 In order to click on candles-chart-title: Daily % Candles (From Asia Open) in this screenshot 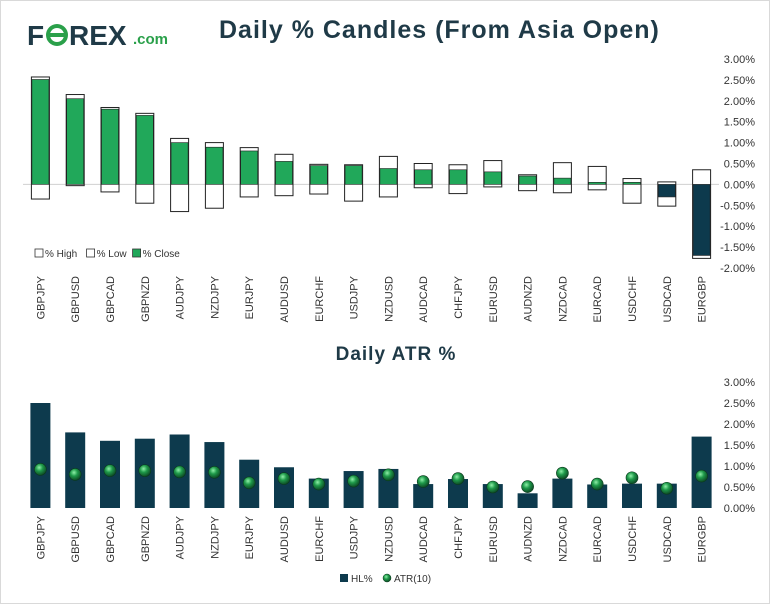, I will do `click(439, 30)`.